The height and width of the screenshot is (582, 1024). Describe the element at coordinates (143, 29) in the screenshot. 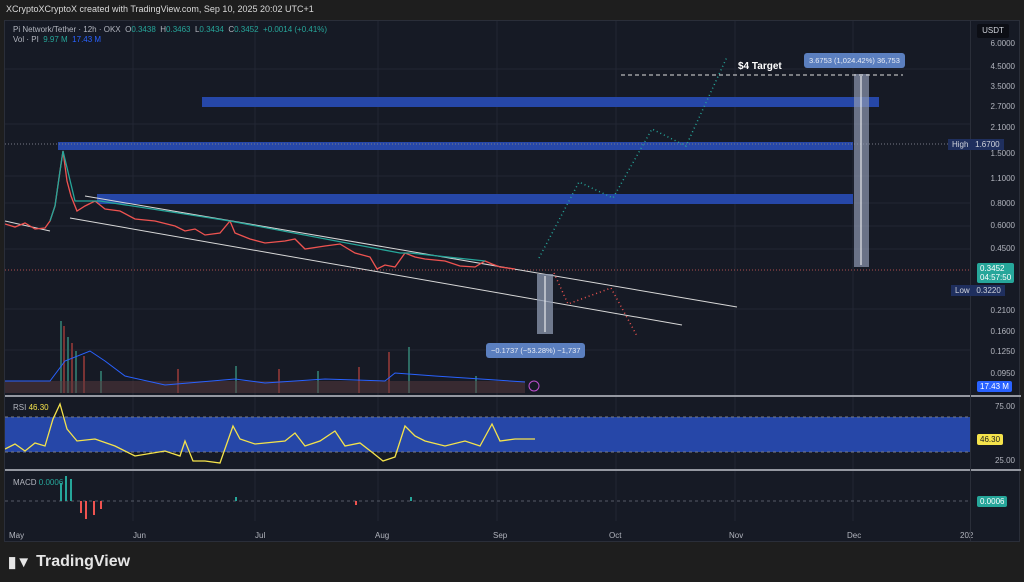

I see `open-value: 0.3438` at that location.